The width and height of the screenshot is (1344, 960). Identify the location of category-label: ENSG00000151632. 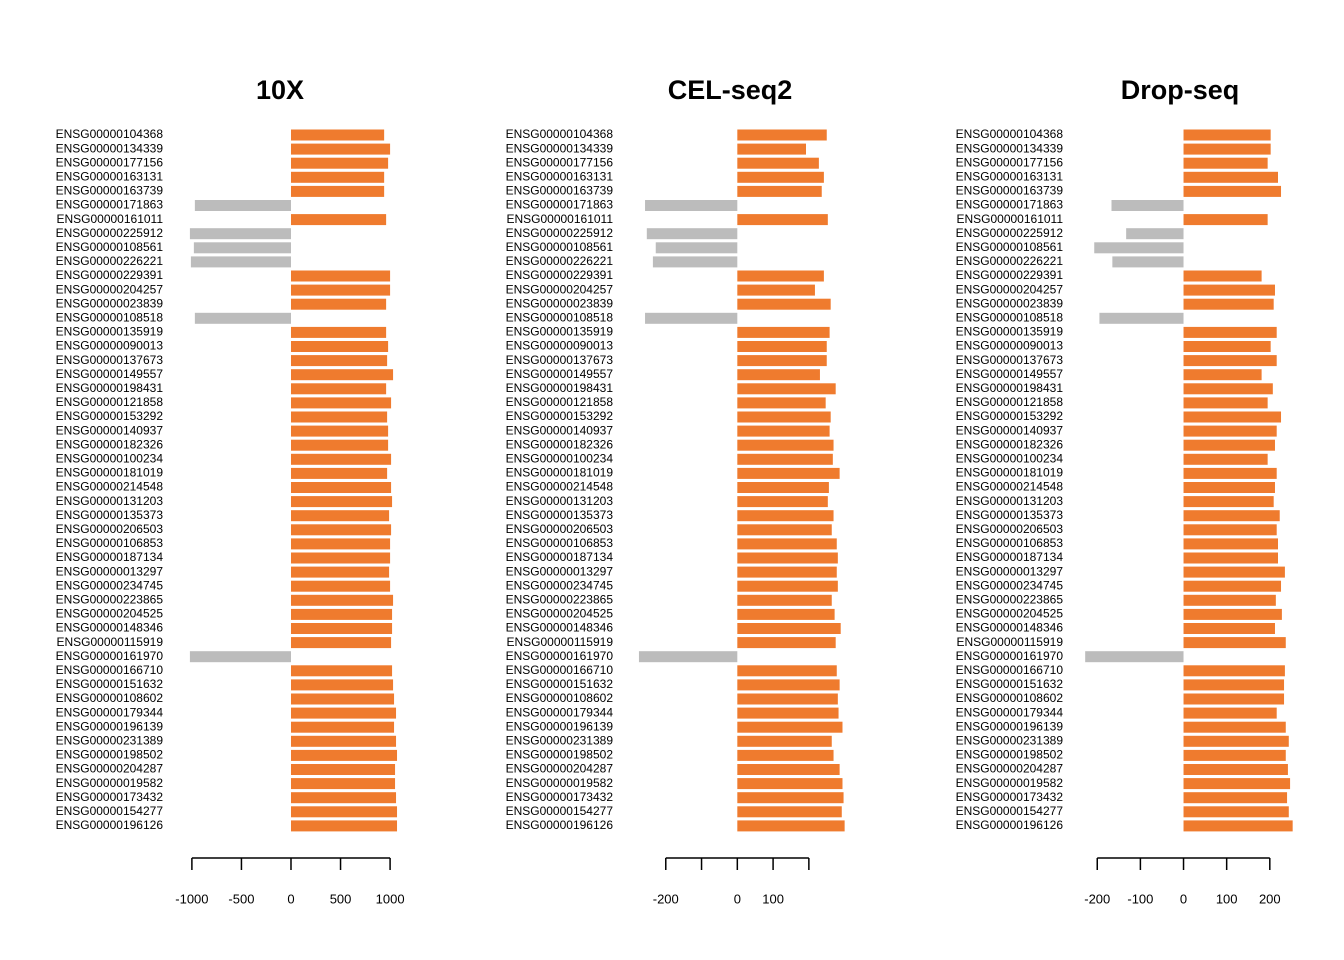
(110, 684).